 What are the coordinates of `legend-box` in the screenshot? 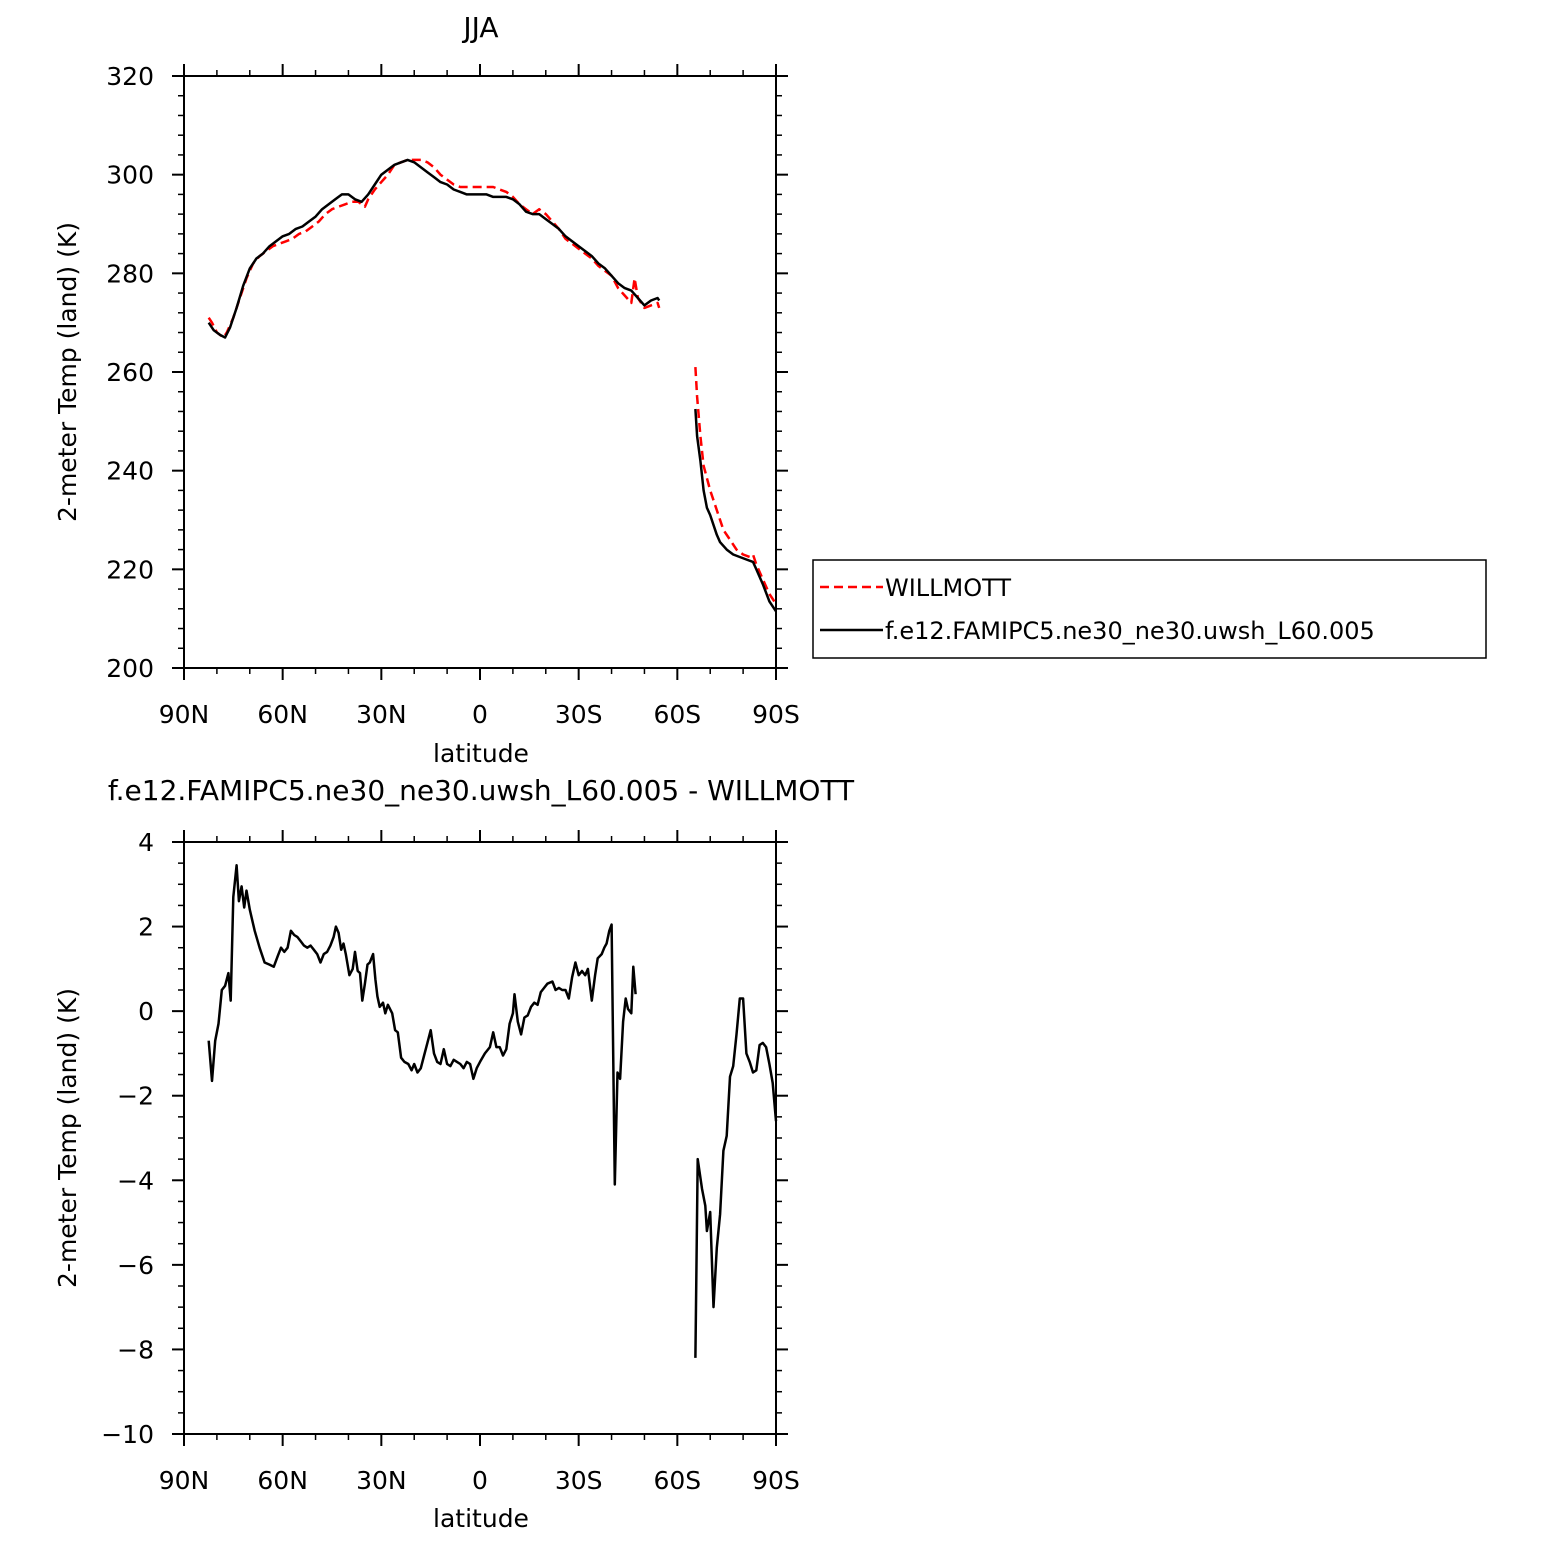 It's located at (1149, 609).